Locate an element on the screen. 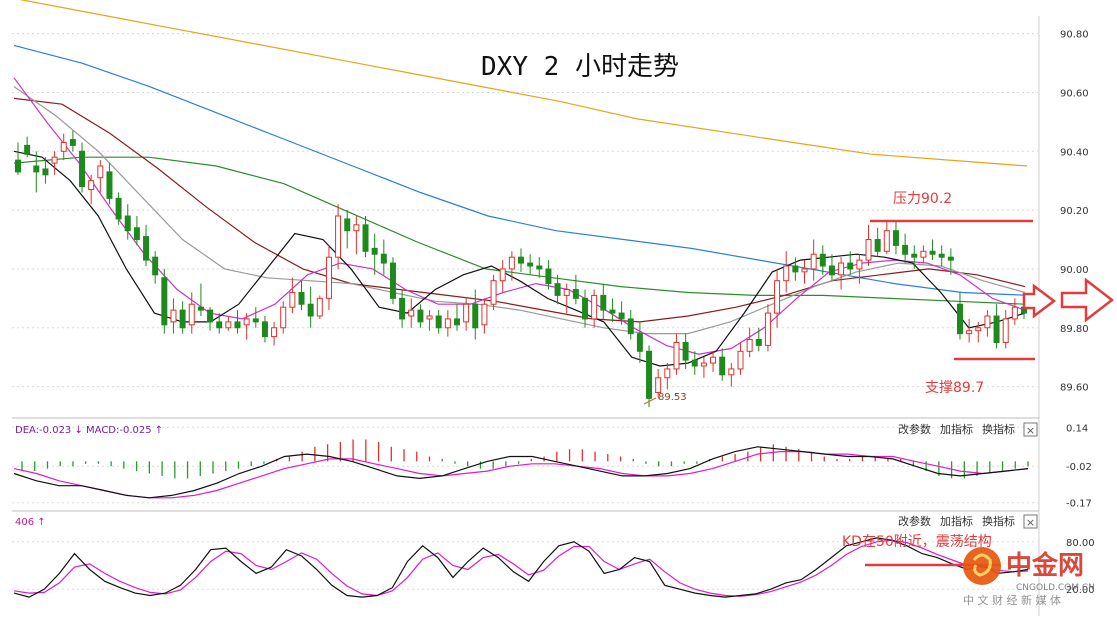 This screenshot has height=620, width=1117. support-label: 支撑89.7 is located at coordinates (954, 388).